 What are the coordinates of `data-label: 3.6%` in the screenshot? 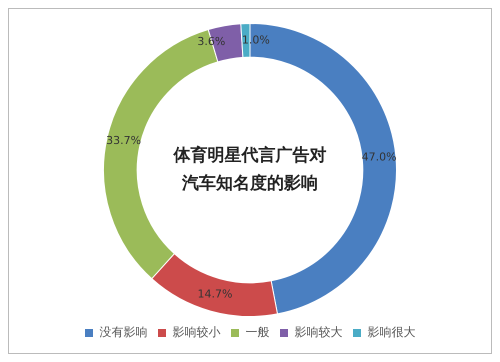 It's located at (211, 41).